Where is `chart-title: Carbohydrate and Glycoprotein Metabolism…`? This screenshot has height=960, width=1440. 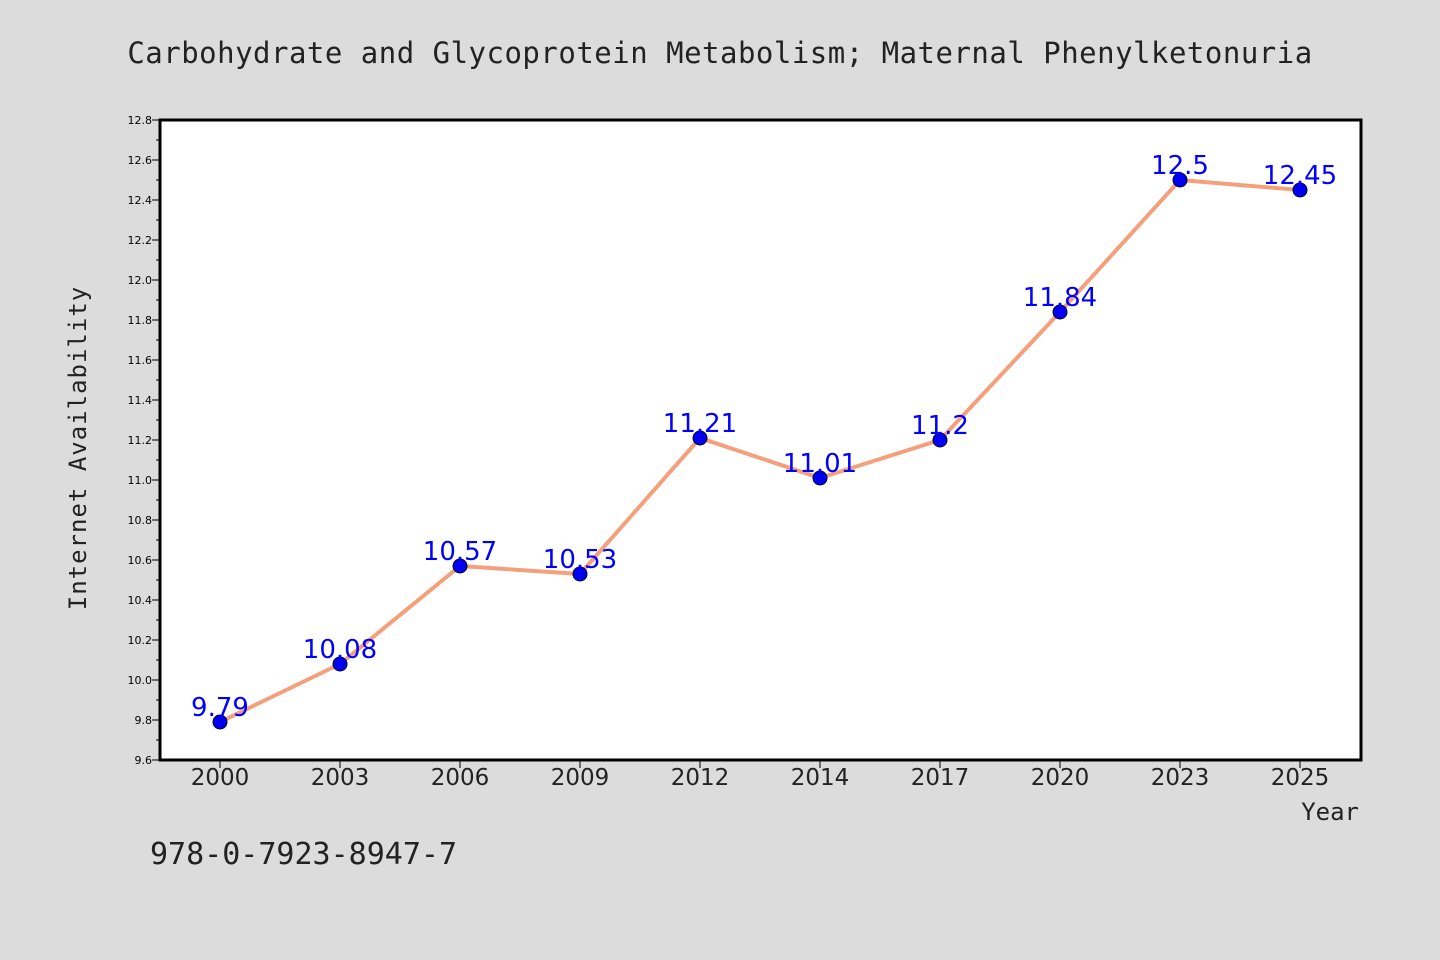
chart-title: Carbohydrate and Glycoprotein Metabolism… is located at coordinates (719, 53).